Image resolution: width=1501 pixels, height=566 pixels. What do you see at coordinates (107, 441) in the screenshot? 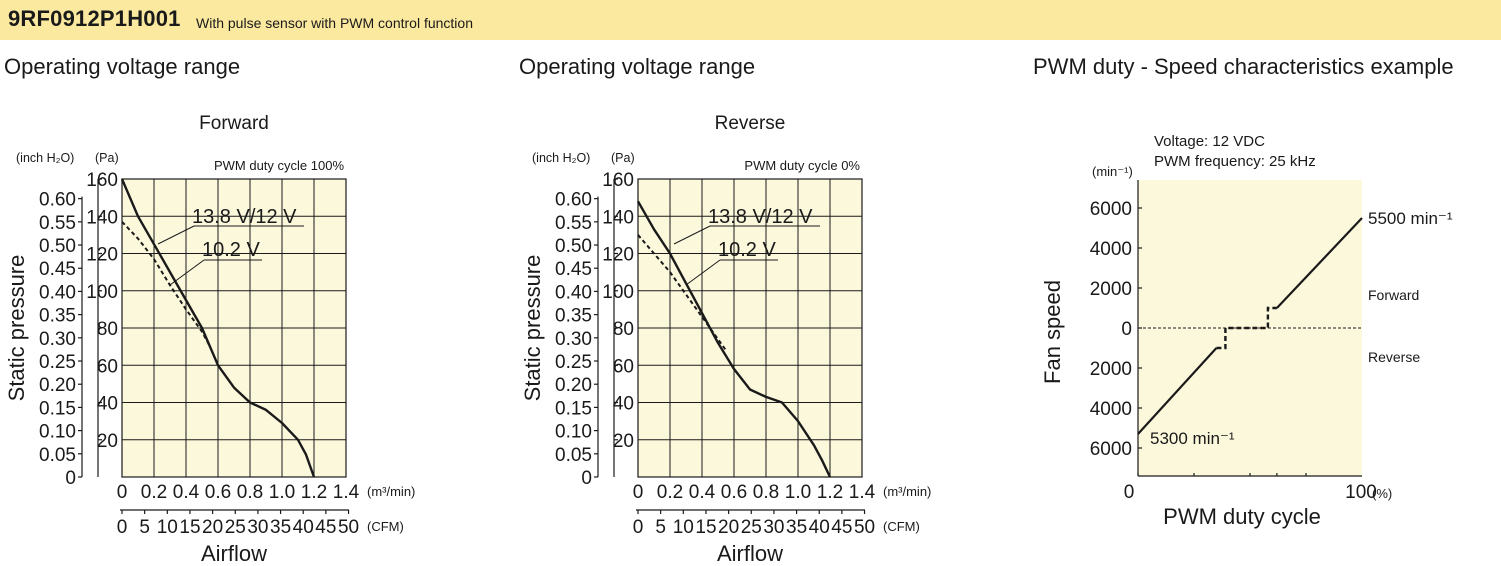
I see `y-tick-label: 20` at bounding box center [107, 441].